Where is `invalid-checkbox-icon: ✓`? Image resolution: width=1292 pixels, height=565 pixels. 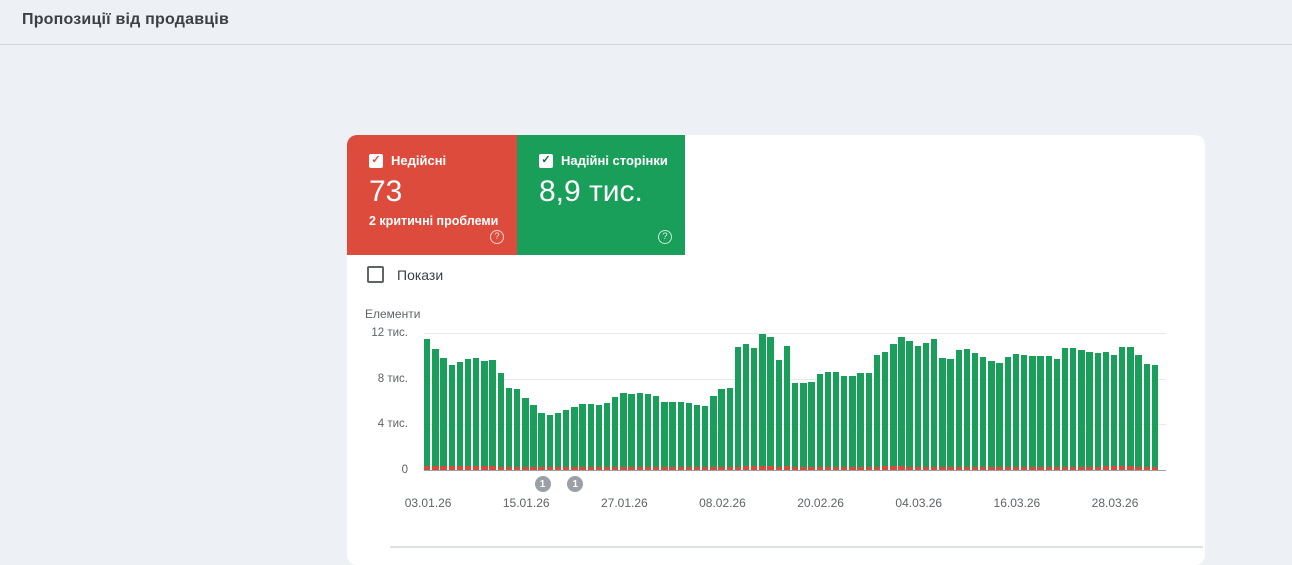 invalid-checkbox-icon: ✓ is located at coordinates (376, 160).